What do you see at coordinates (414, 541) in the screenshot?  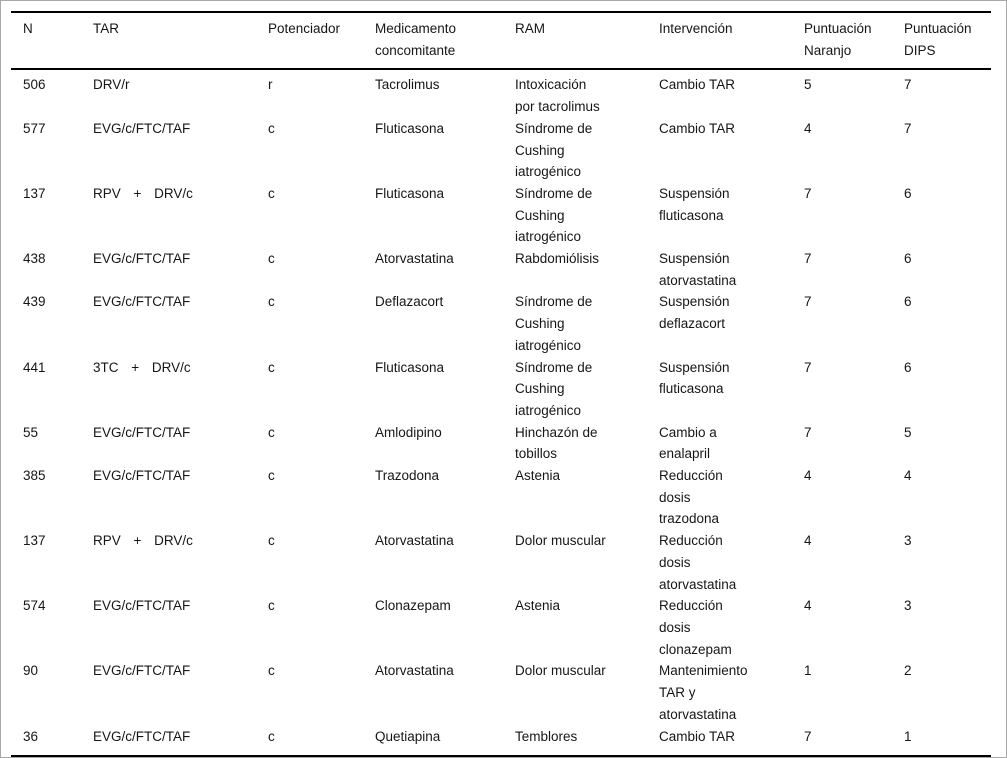 I see `cell-medicamento-concomitante: Atorvastatina` at bounding box center [414, 541].